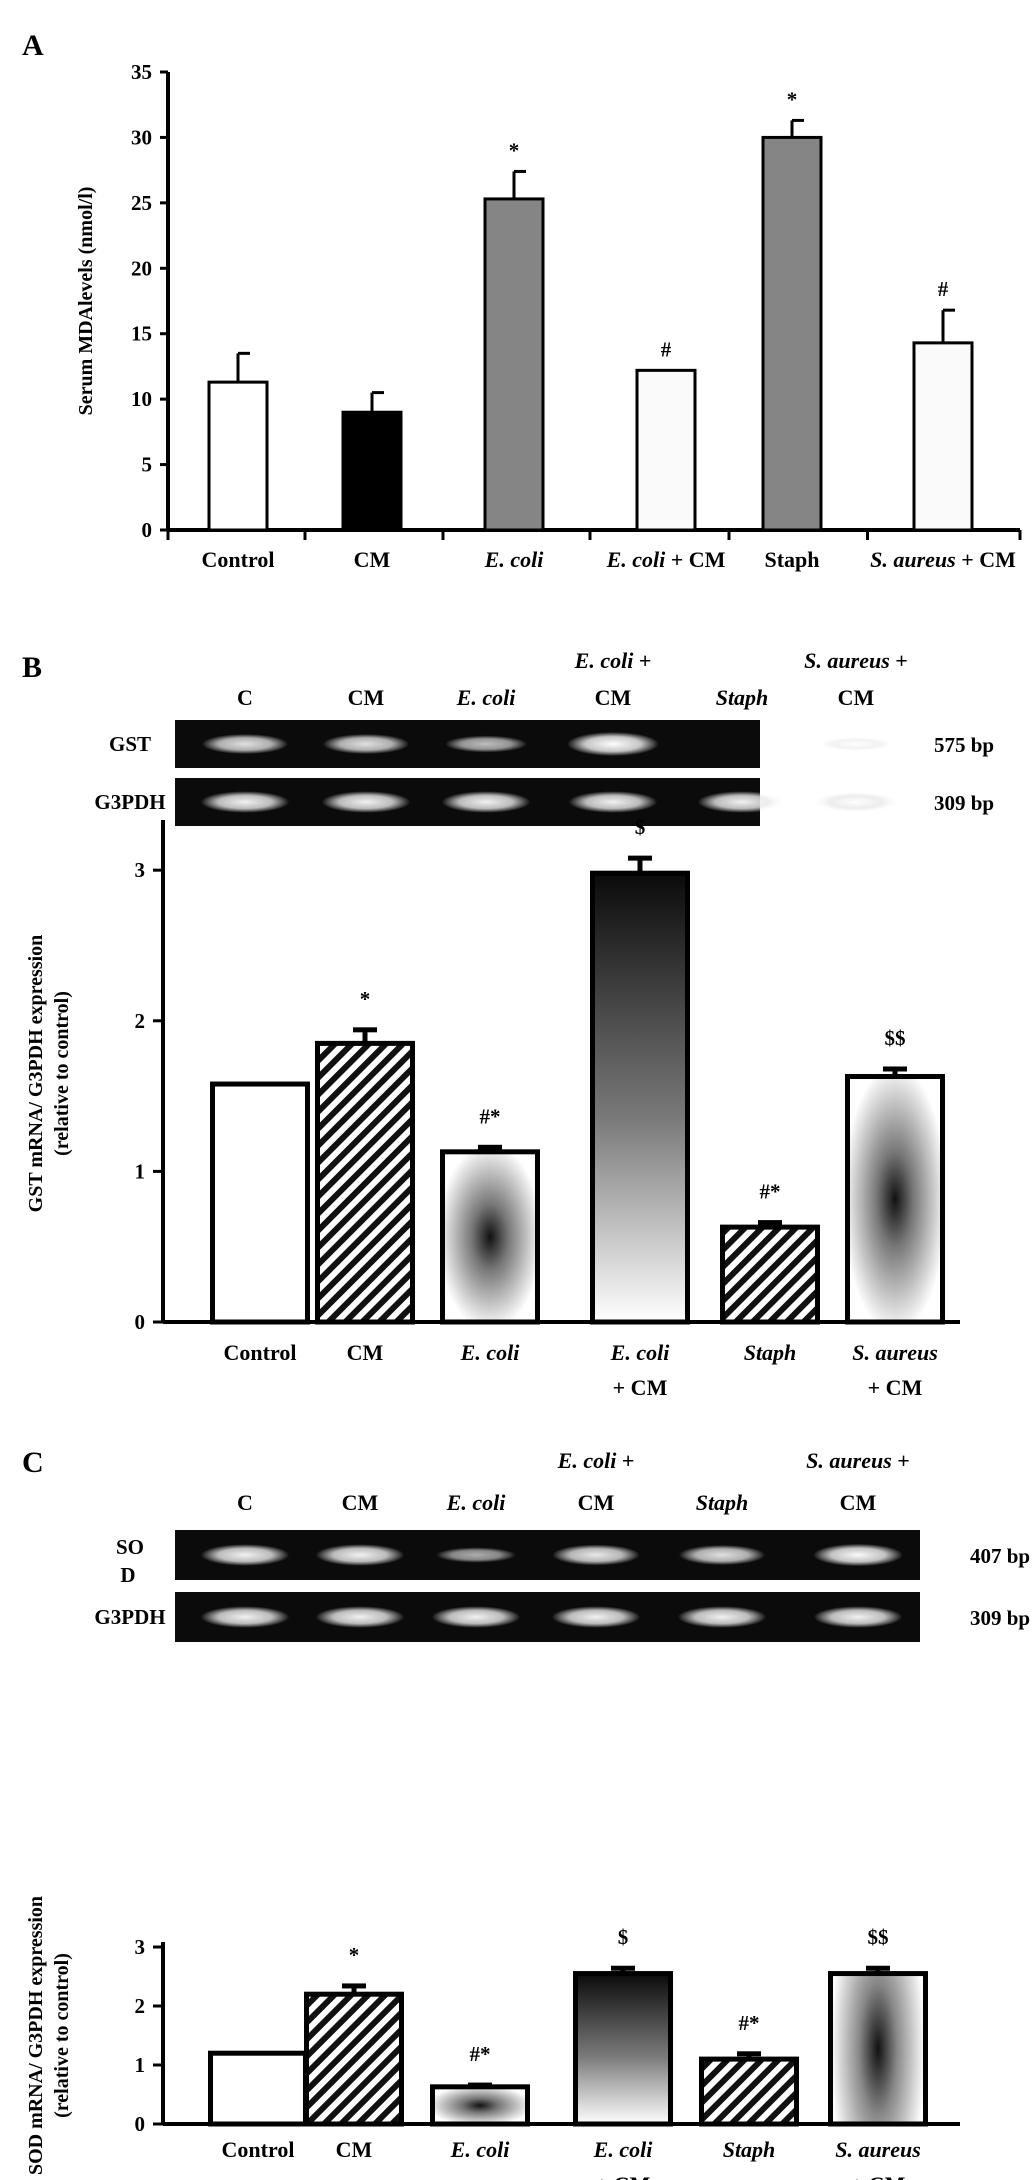  Describe the element at coordinates (538, 802) in the screenshot. I see `gel-row-g3pdh` at that location.